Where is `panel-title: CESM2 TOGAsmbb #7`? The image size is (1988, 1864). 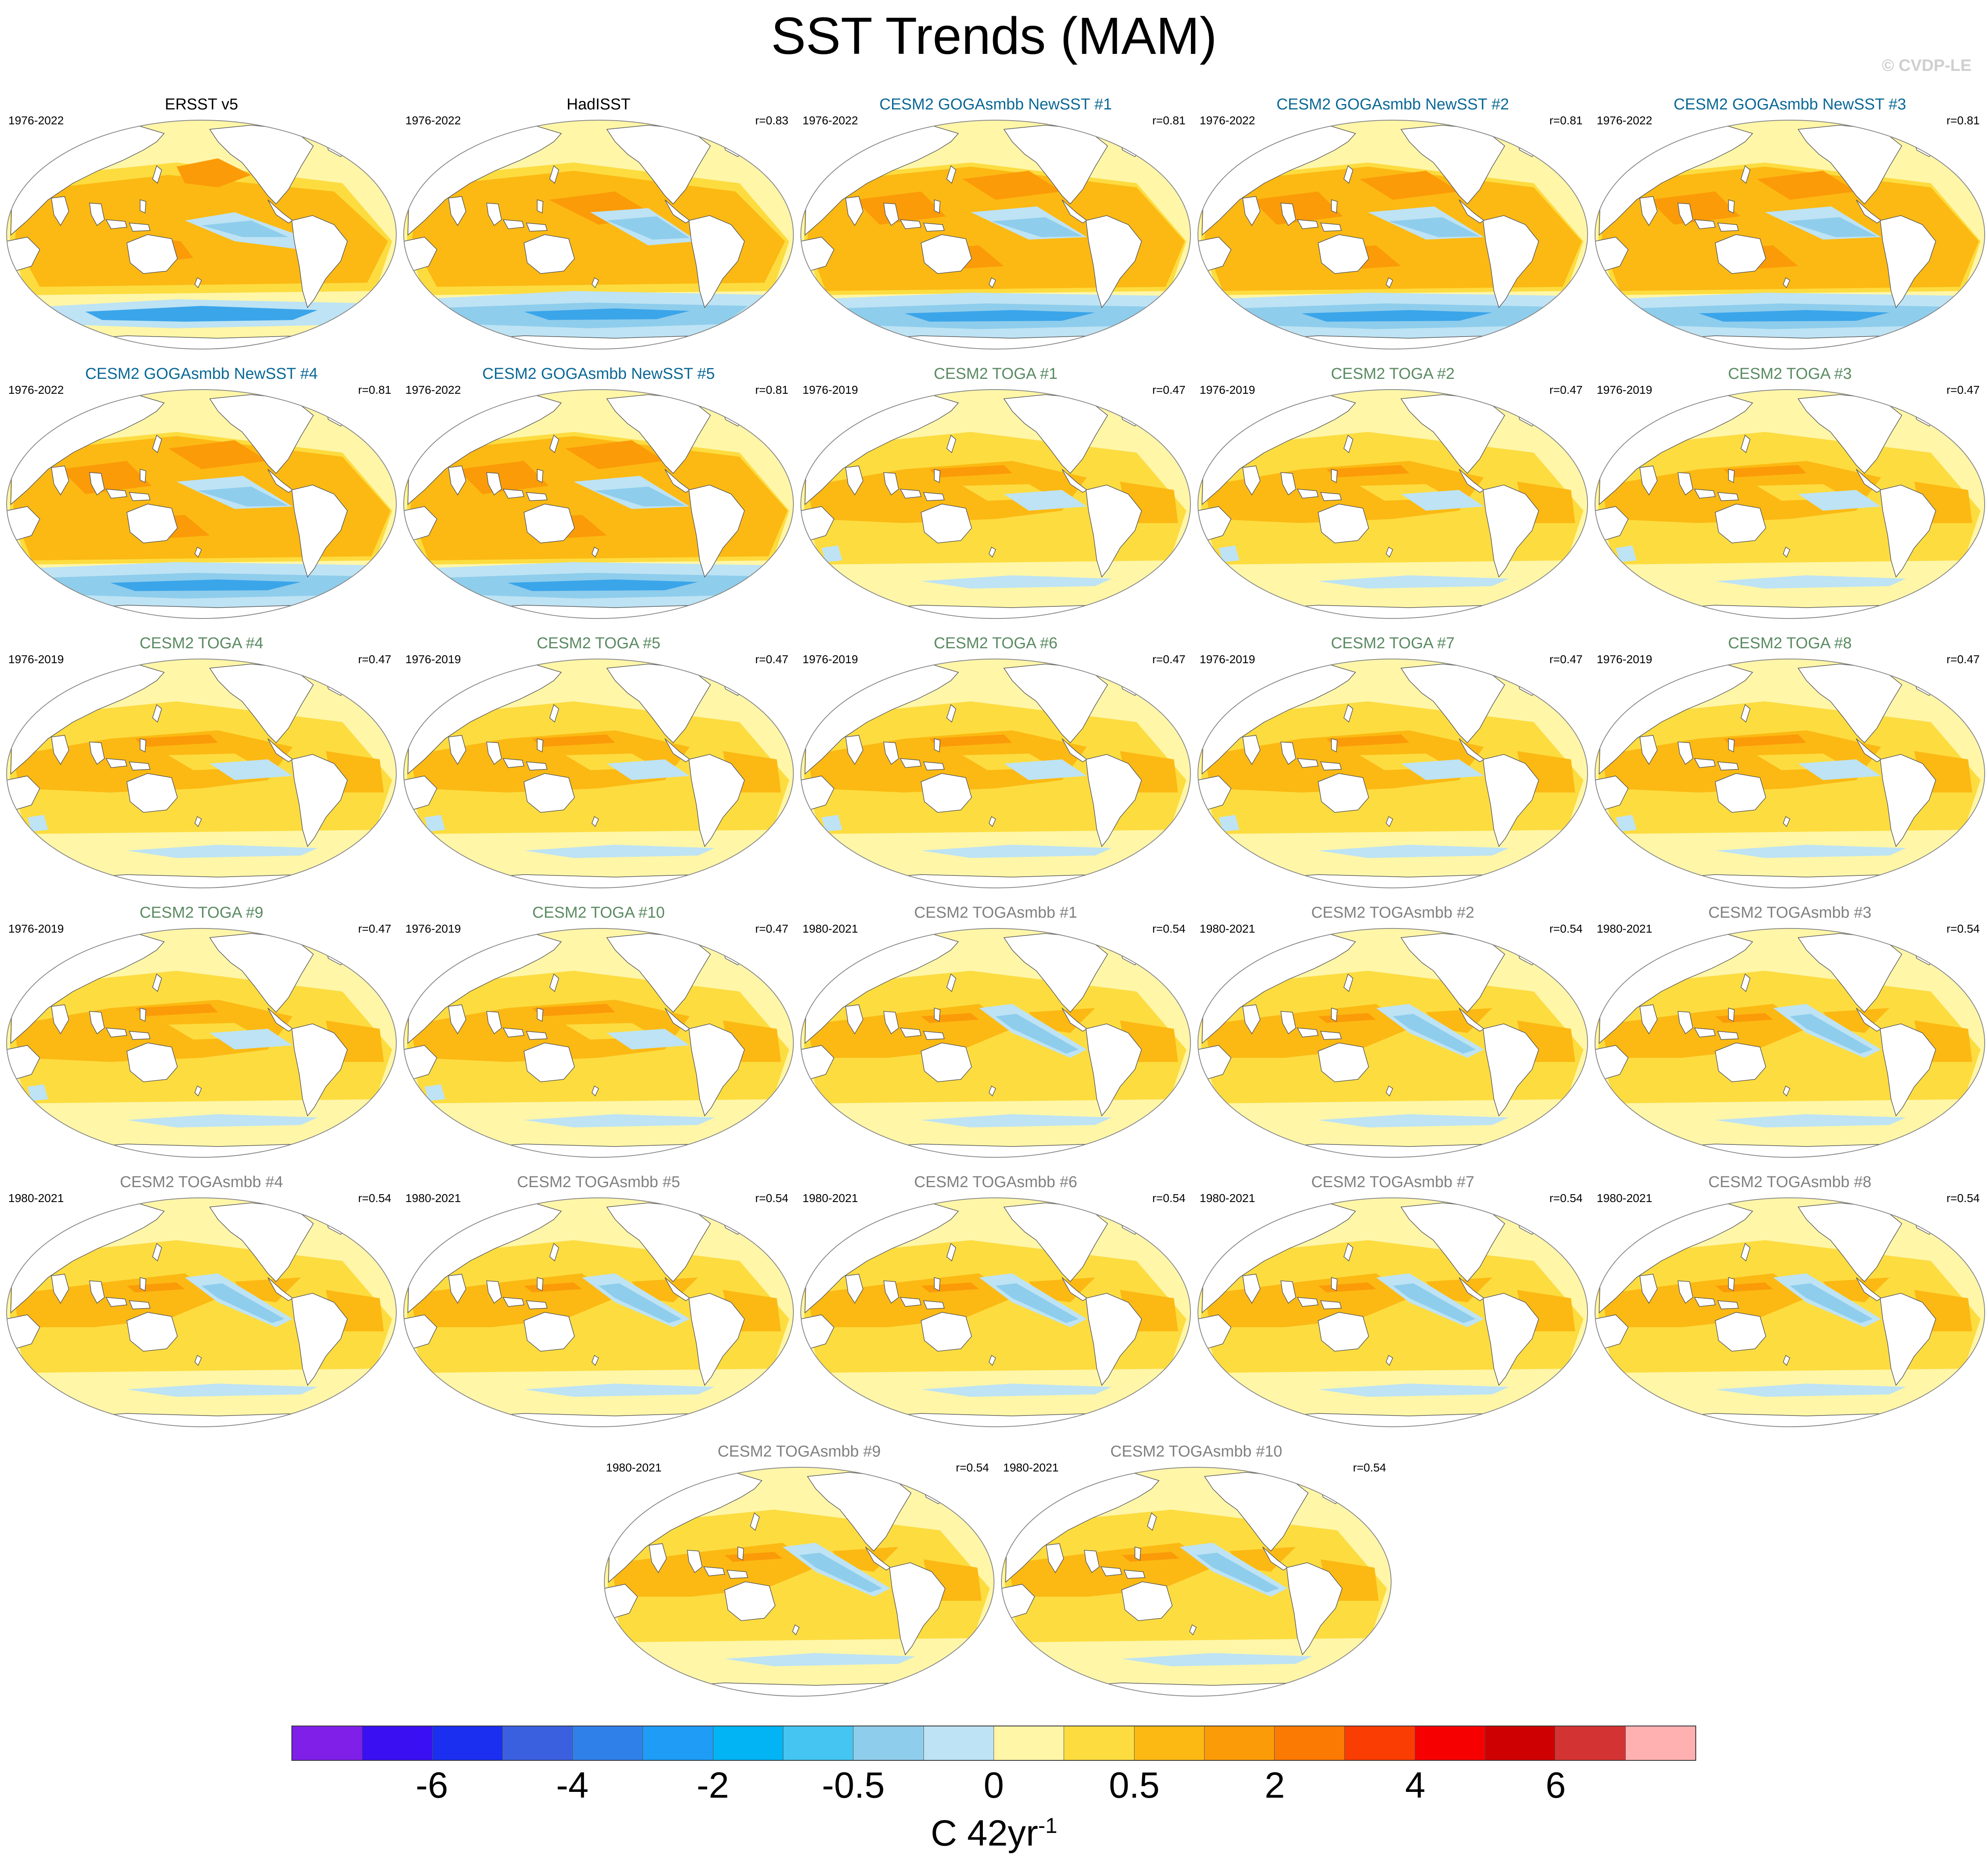
panel-title: CESM2 TOGAsmbb #7 is located at coordinates (1392, 1182).